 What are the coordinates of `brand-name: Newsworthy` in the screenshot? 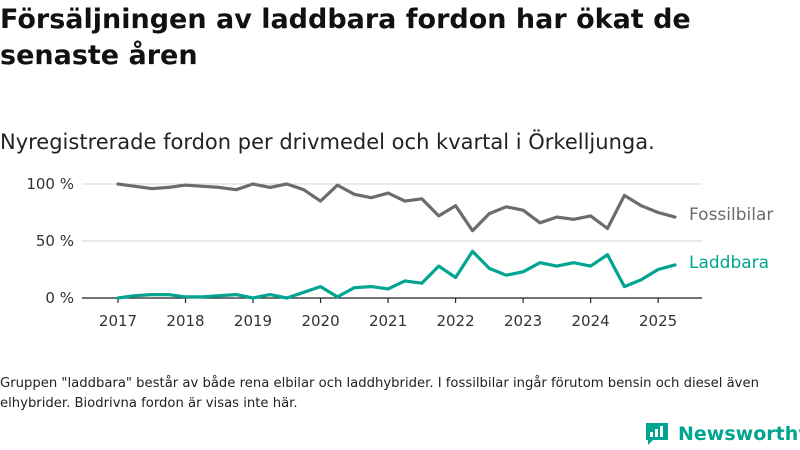 It's located at (739, 434).